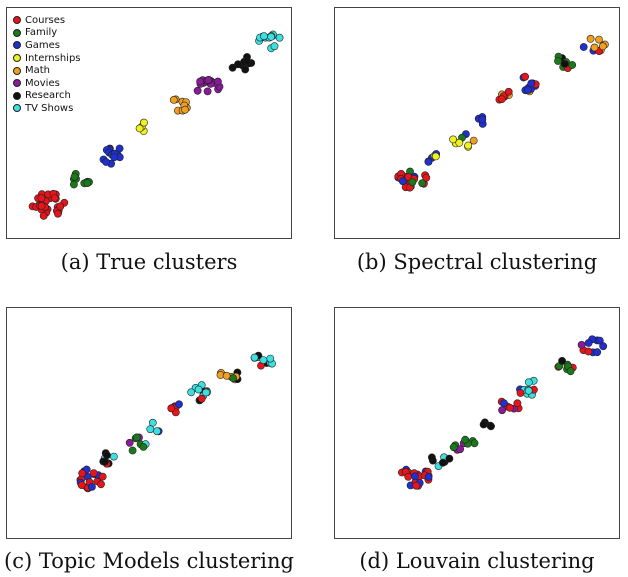 This screenshot has width=628, height=577. What do you see at coordinates (503, 412) in the screenshot?
I see `scatter-plot-d` at bounding box center [503, 412].